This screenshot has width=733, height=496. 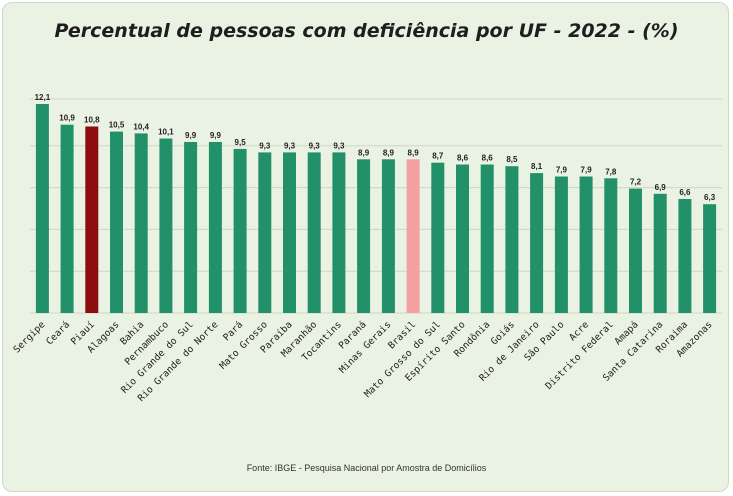 I want to click on value-label: 10,8, so click(x=92, y=120).